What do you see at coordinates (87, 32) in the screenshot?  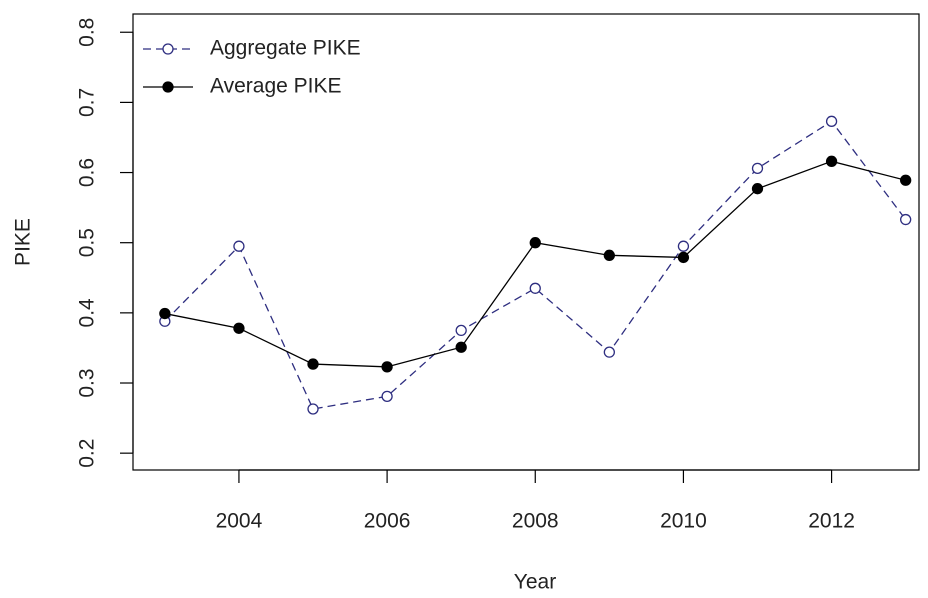 I see `y-tick-label: 0.8` at bounding box center [87, 32].